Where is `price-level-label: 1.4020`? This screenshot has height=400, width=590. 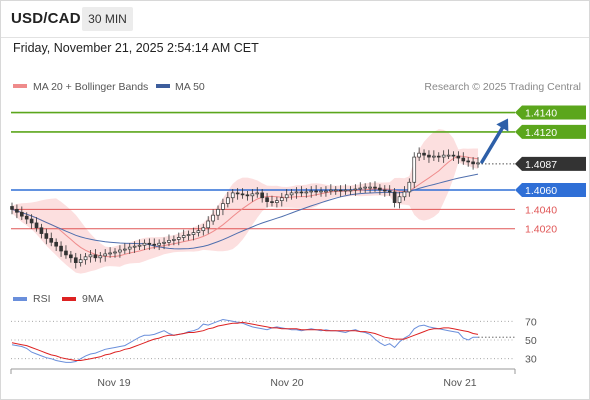
price-level-label: 1.4020 is located at coordinates (541, 230).